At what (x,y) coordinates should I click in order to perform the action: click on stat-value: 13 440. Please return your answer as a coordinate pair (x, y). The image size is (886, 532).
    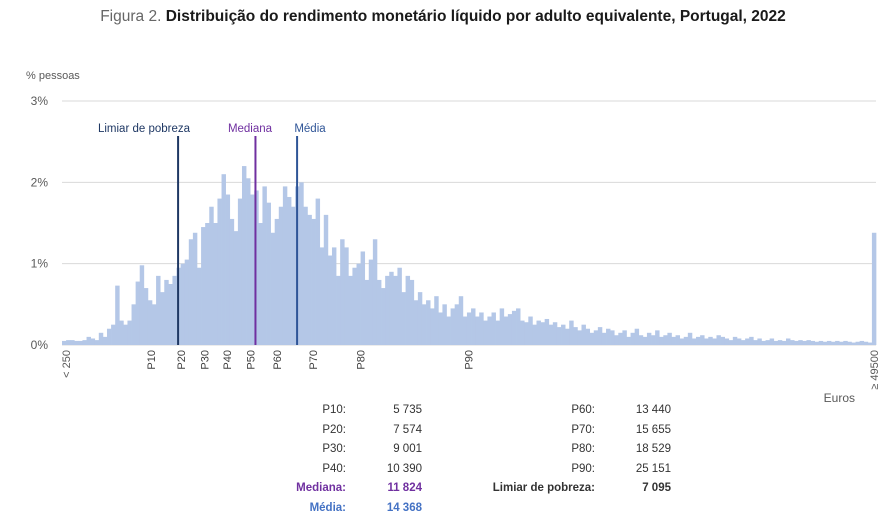
    Looking at the image, I should click on (653, 410).